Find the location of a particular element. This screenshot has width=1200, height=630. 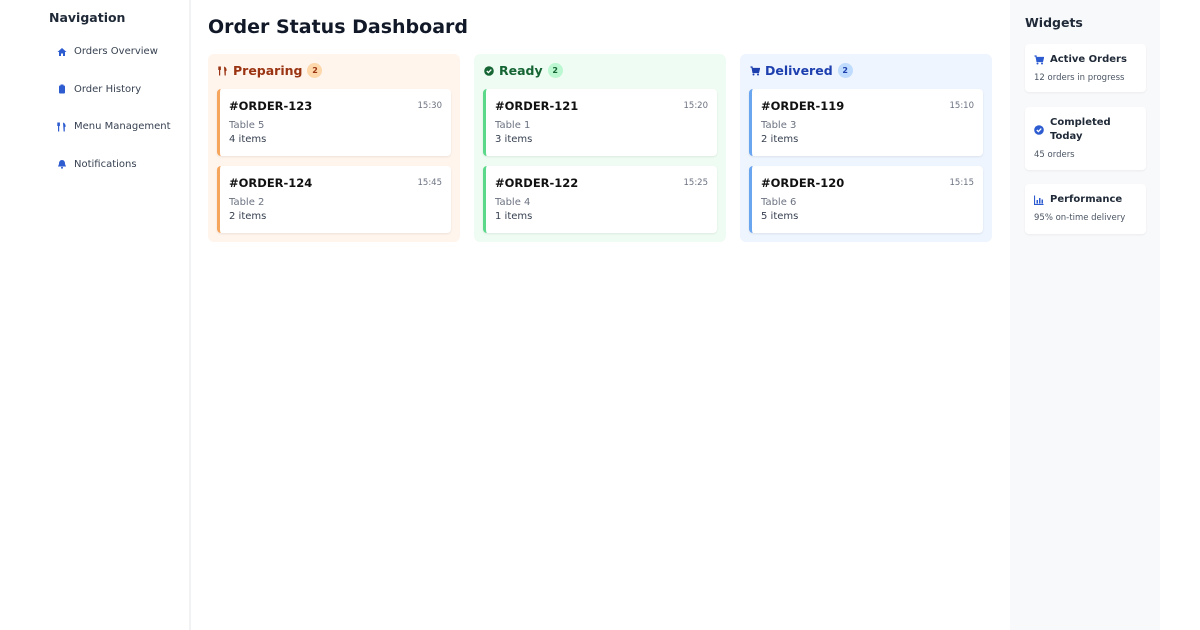

nav-item: Notifications is located at coordinates (97, 164).